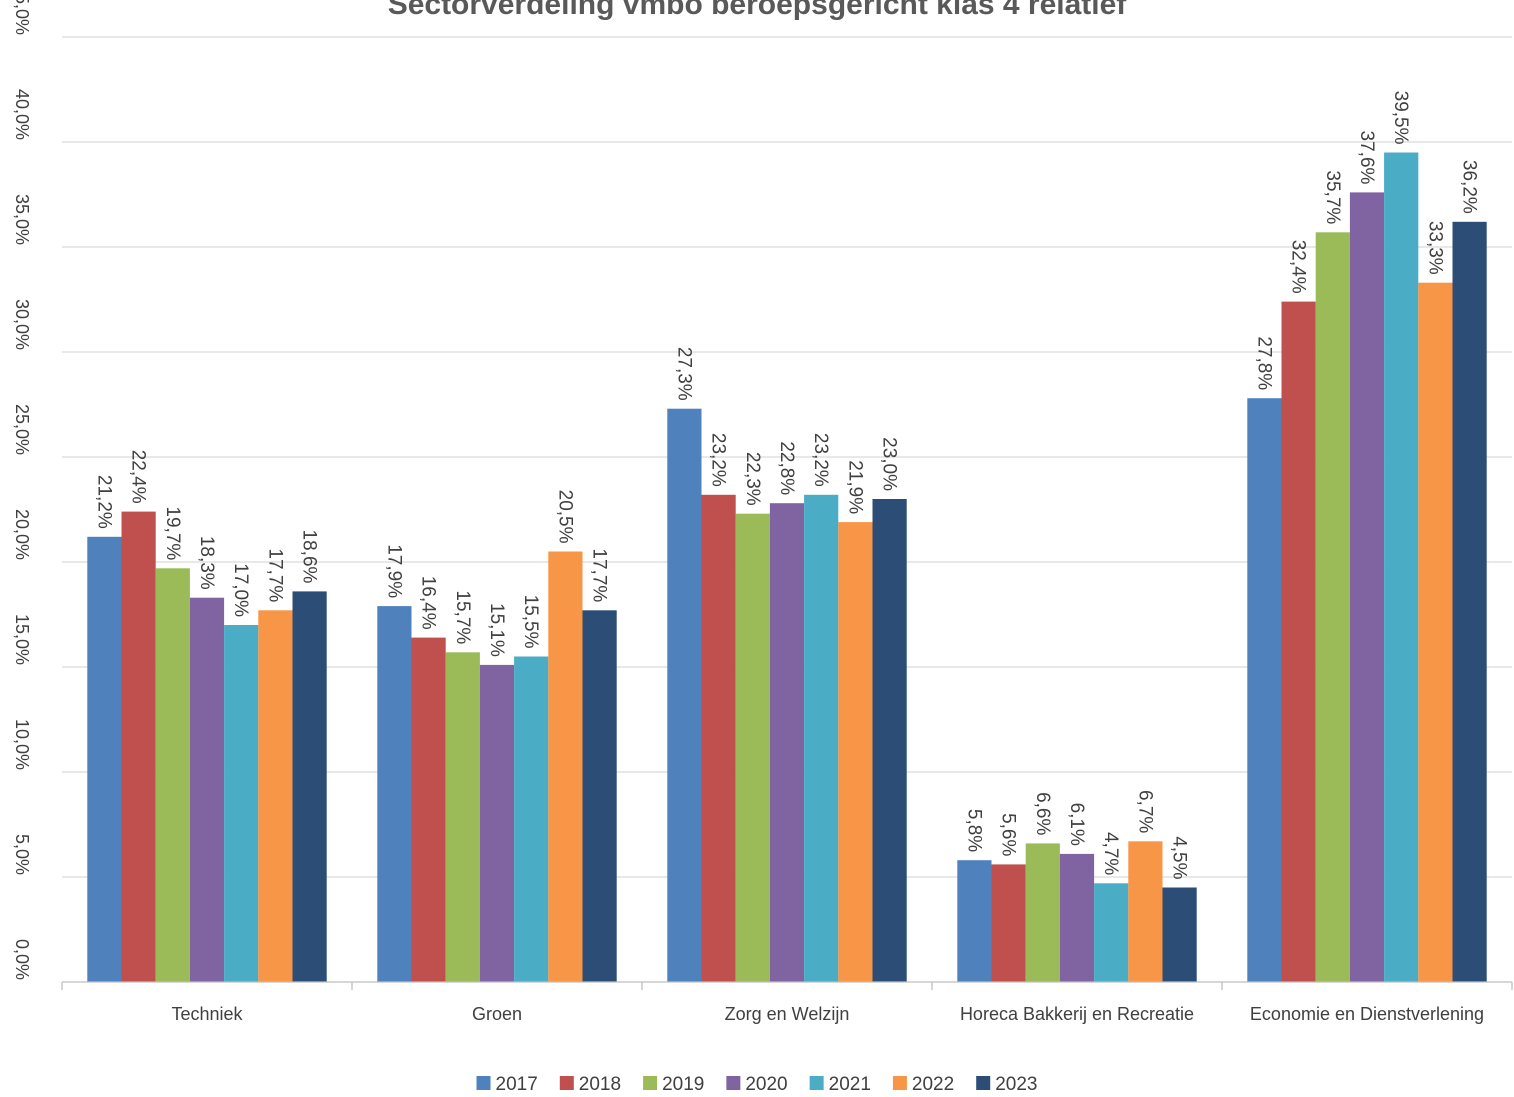 The width and height of the screenshot is (1514, 1097). What do you see at coordinates (752, 479) in the screenshot?
I see `data-label: 22,3%` at bounding box center [752, 479].